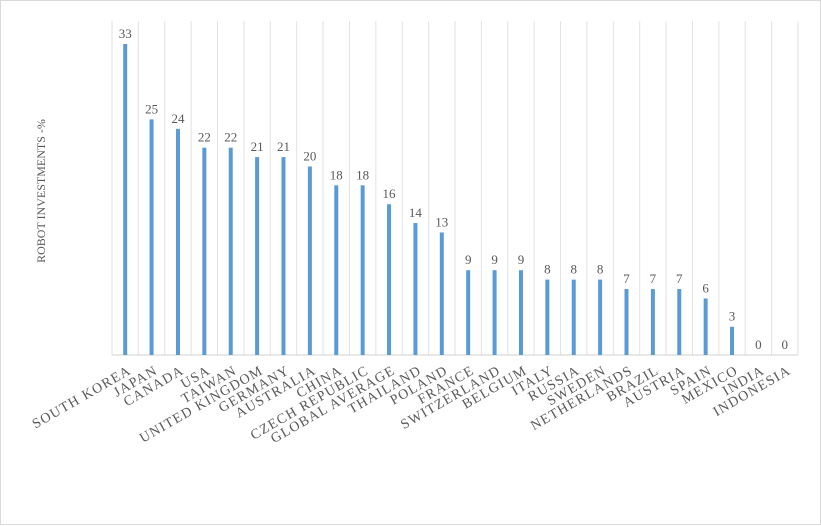 This screenshot has width=821, height=526. Describe the element at coordinates (390, 193) in the screenshot. I see `value-label: 16` at that location.